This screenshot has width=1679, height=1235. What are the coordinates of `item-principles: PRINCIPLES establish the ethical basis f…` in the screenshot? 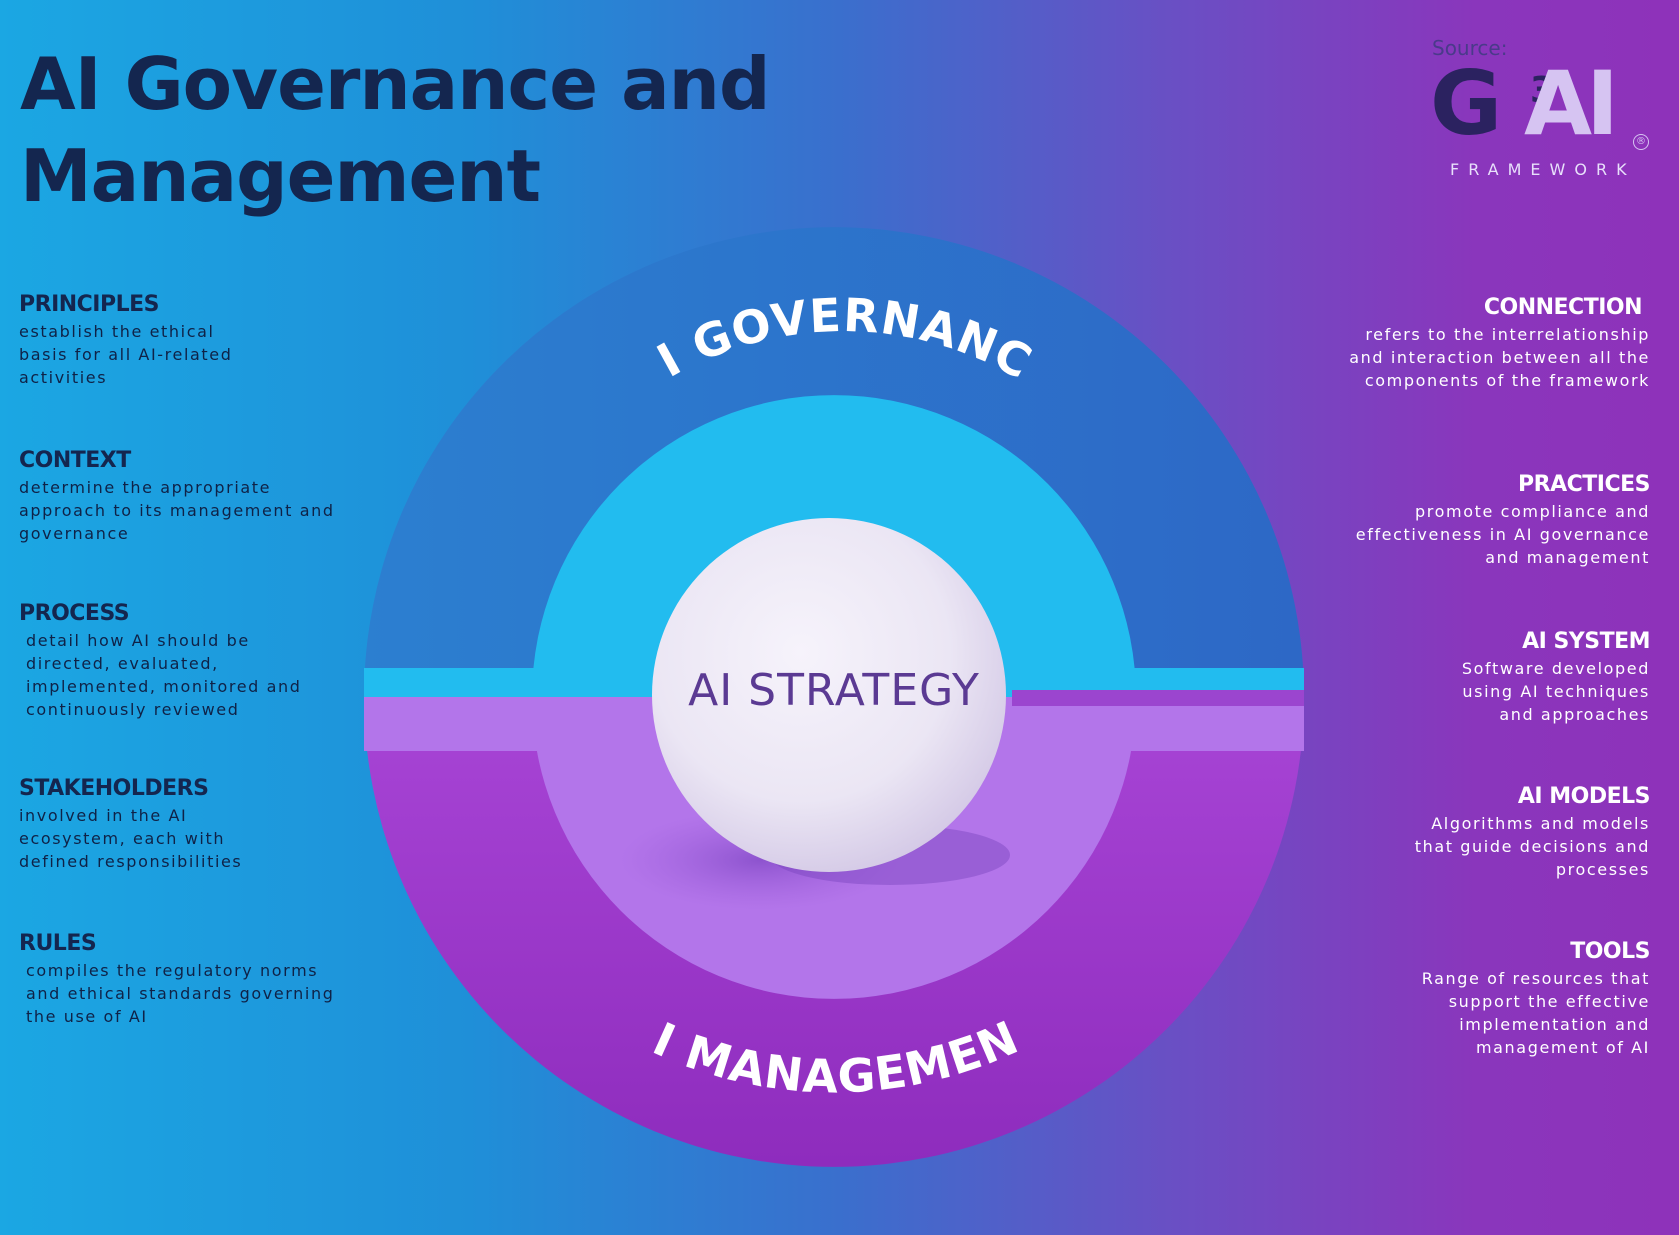 It's located at (179, 339).